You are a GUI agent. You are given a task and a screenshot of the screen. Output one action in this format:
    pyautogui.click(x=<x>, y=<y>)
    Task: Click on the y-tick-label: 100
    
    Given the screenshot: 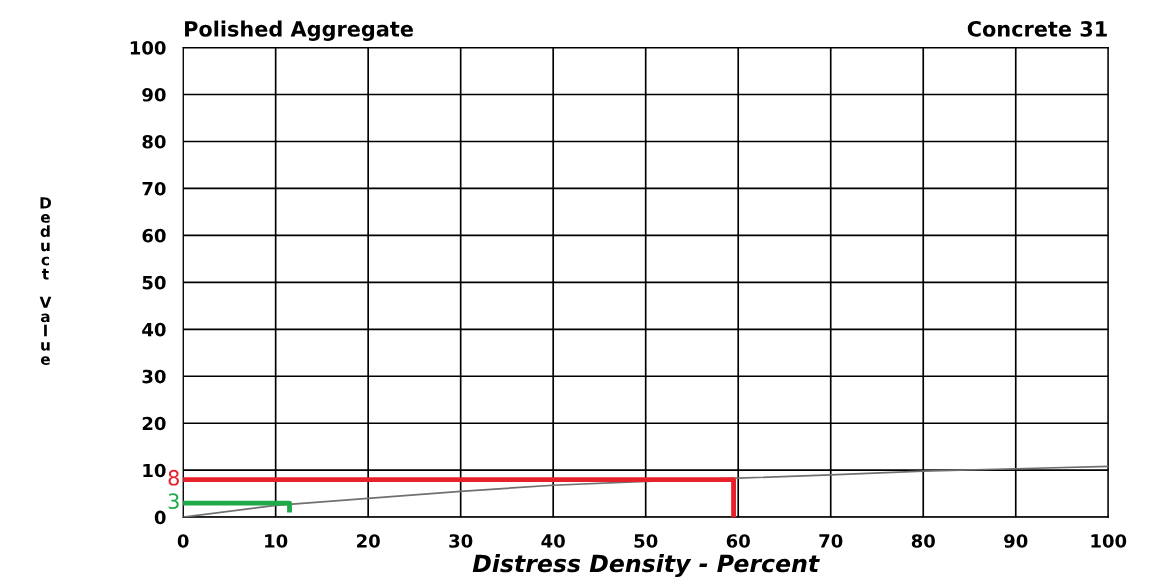 What is the action you would take?
    pyautogui.click(x=148, y=48)
    